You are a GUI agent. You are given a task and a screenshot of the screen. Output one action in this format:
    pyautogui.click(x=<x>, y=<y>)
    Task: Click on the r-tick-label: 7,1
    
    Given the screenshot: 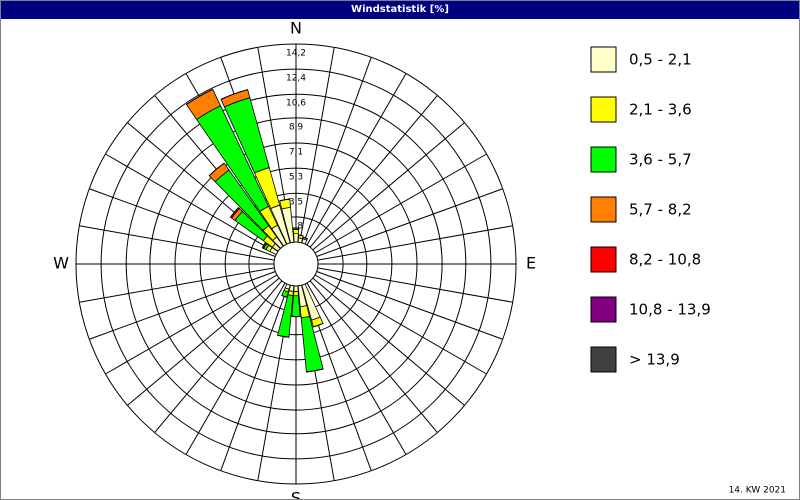 What is the action you would take?
    pyautogui.click(x=296, y=153)
    